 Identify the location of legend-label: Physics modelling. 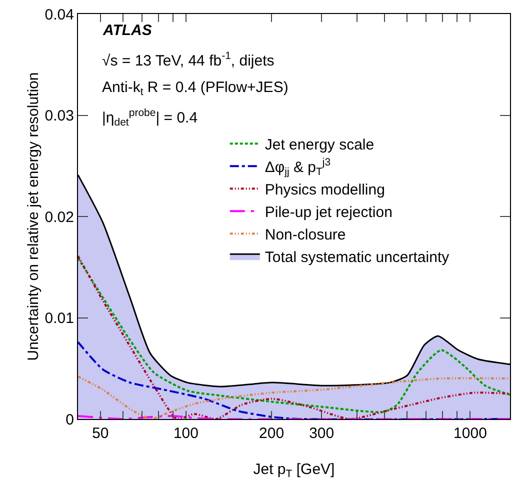
(324, 190).